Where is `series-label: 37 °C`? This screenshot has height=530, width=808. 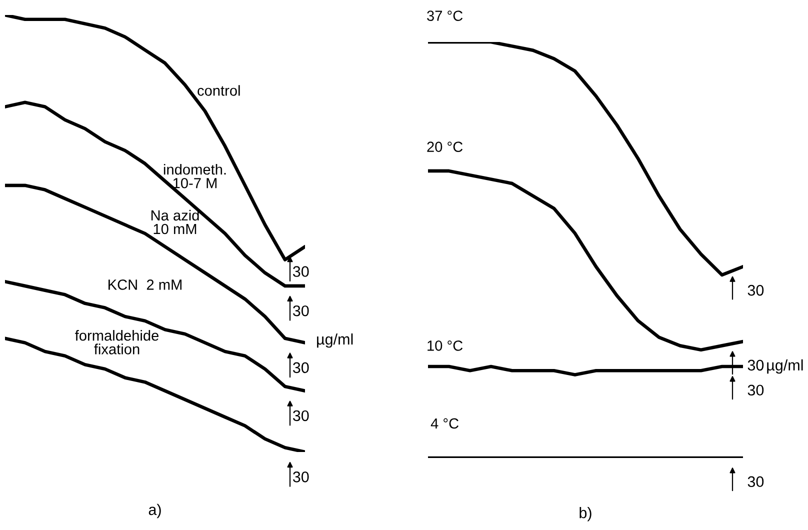
series-label: 37 °C is located at coordinates (445, 15).